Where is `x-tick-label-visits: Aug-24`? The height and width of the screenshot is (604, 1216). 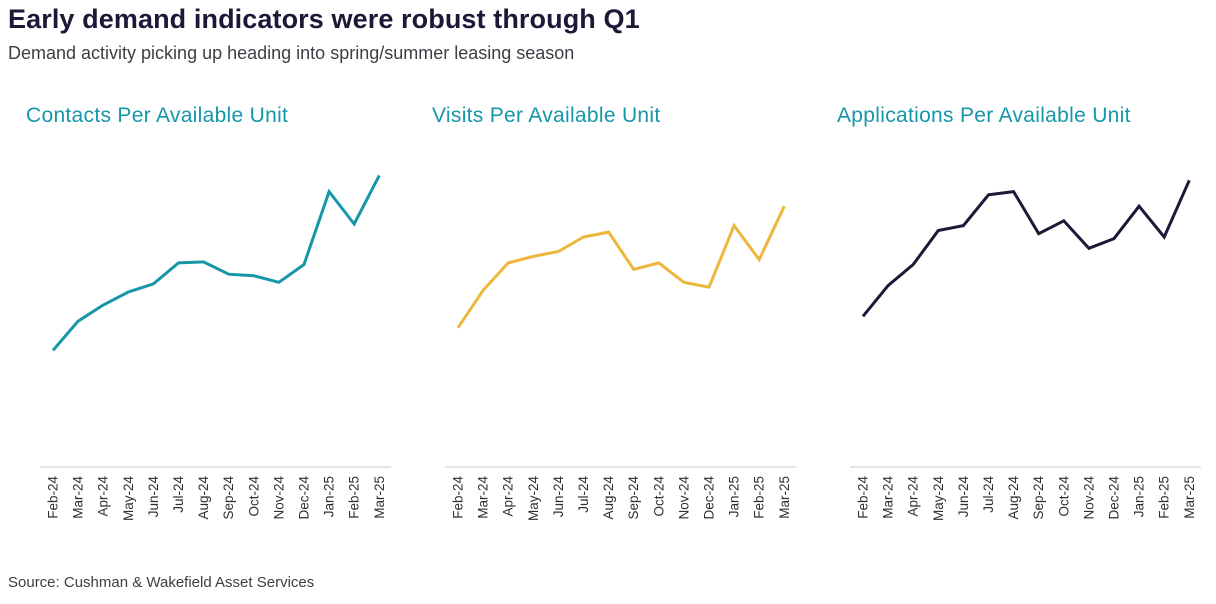 x-tick-label-visits: Aug-24 is located at coordinates (608, 498).